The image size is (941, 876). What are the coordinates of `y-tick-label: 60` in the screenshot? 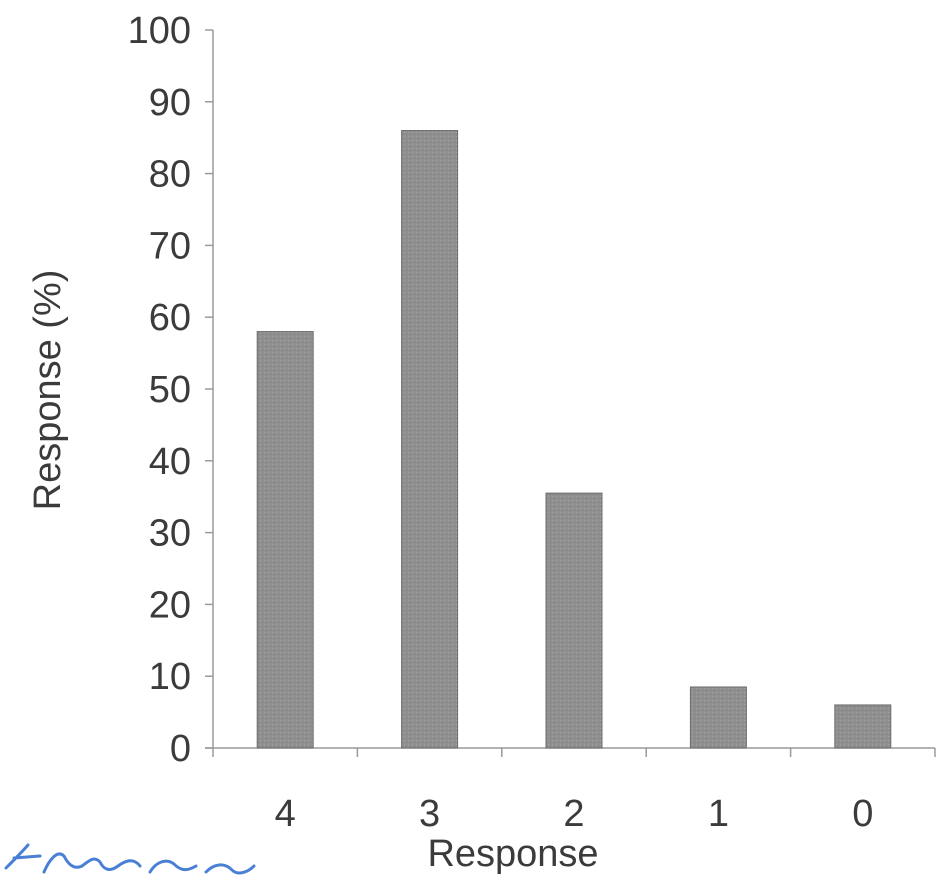 It's located at (170, 318).